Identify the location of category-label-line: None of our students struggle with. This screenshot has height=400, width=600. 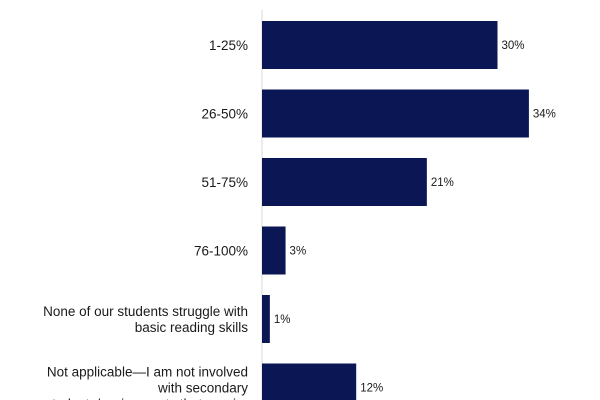
(145, 311).